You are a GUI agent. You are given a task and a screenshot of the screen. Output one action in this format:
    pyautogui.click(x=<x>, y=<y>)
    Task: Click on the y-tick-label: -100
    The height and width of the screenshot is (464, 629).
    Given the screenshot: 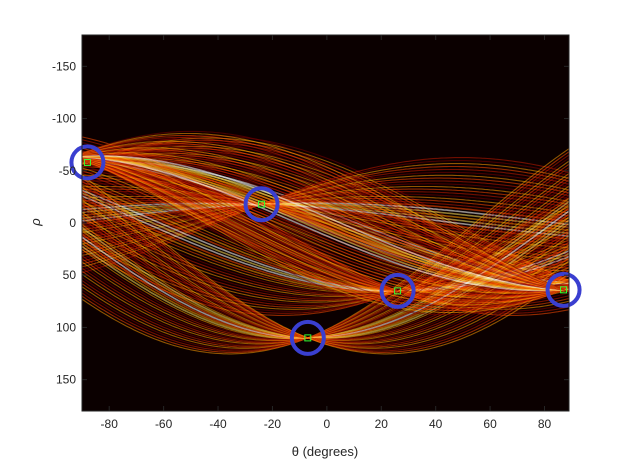 What is the action you would take?
    pyautogui.click(x=64, y=119)
    